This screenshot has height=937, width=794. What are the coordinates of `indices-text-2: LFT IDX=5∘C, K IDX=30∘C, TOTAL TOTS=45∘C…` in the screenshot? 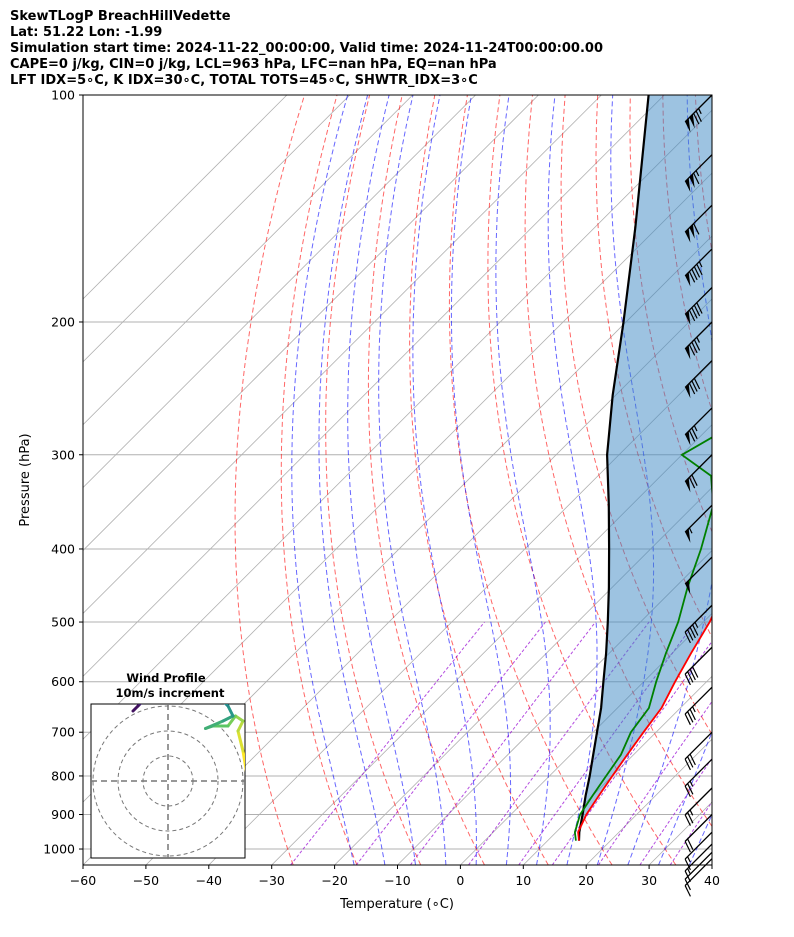 It's located at (244, 80).